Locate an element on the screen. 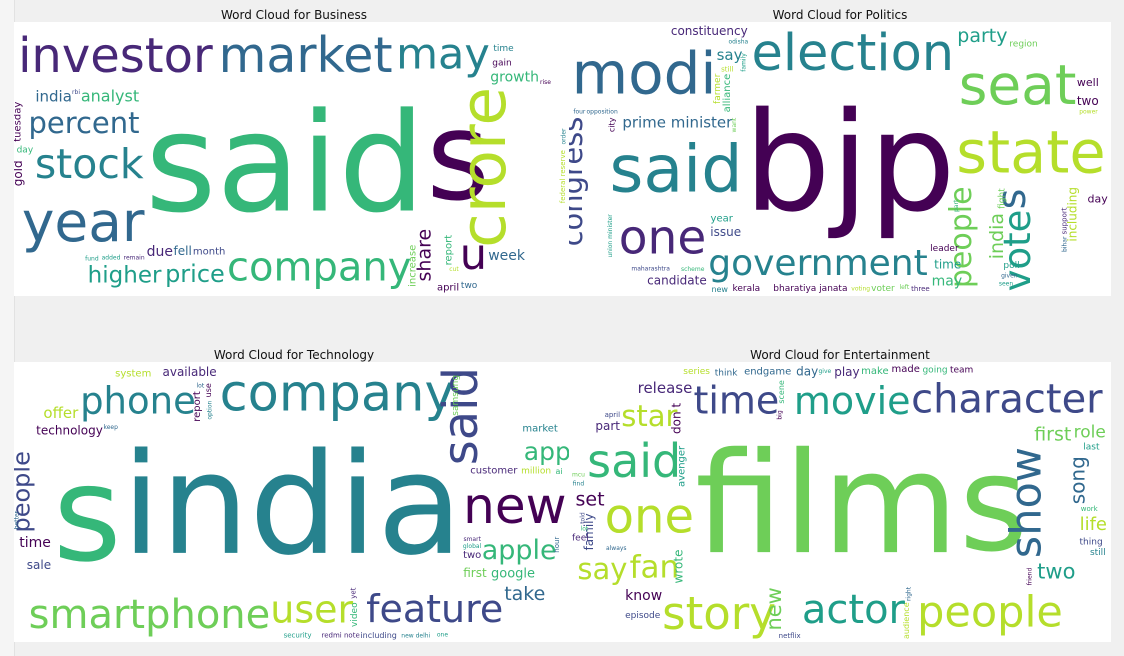 The width and height of the screenshot is (1124, 656). word-going: going is located at coordinates (934, 370).